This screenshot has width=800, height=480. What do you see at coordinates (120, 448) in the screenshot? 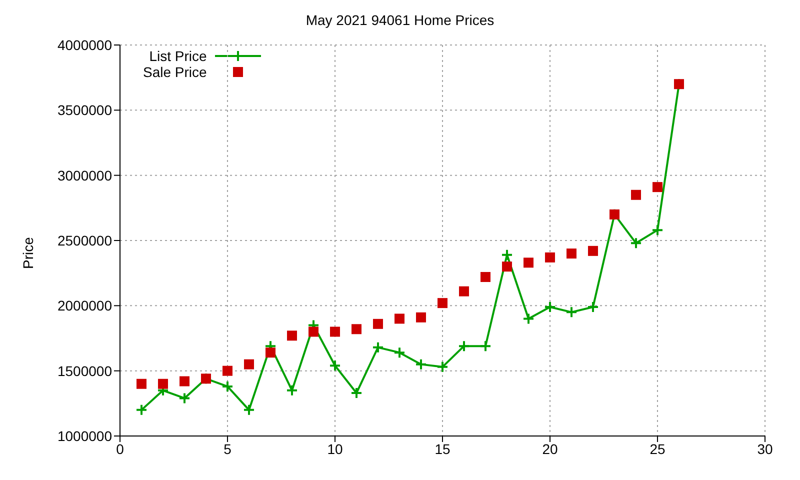
I see `x-tick-label: 0` at bounding box center [120, 448].